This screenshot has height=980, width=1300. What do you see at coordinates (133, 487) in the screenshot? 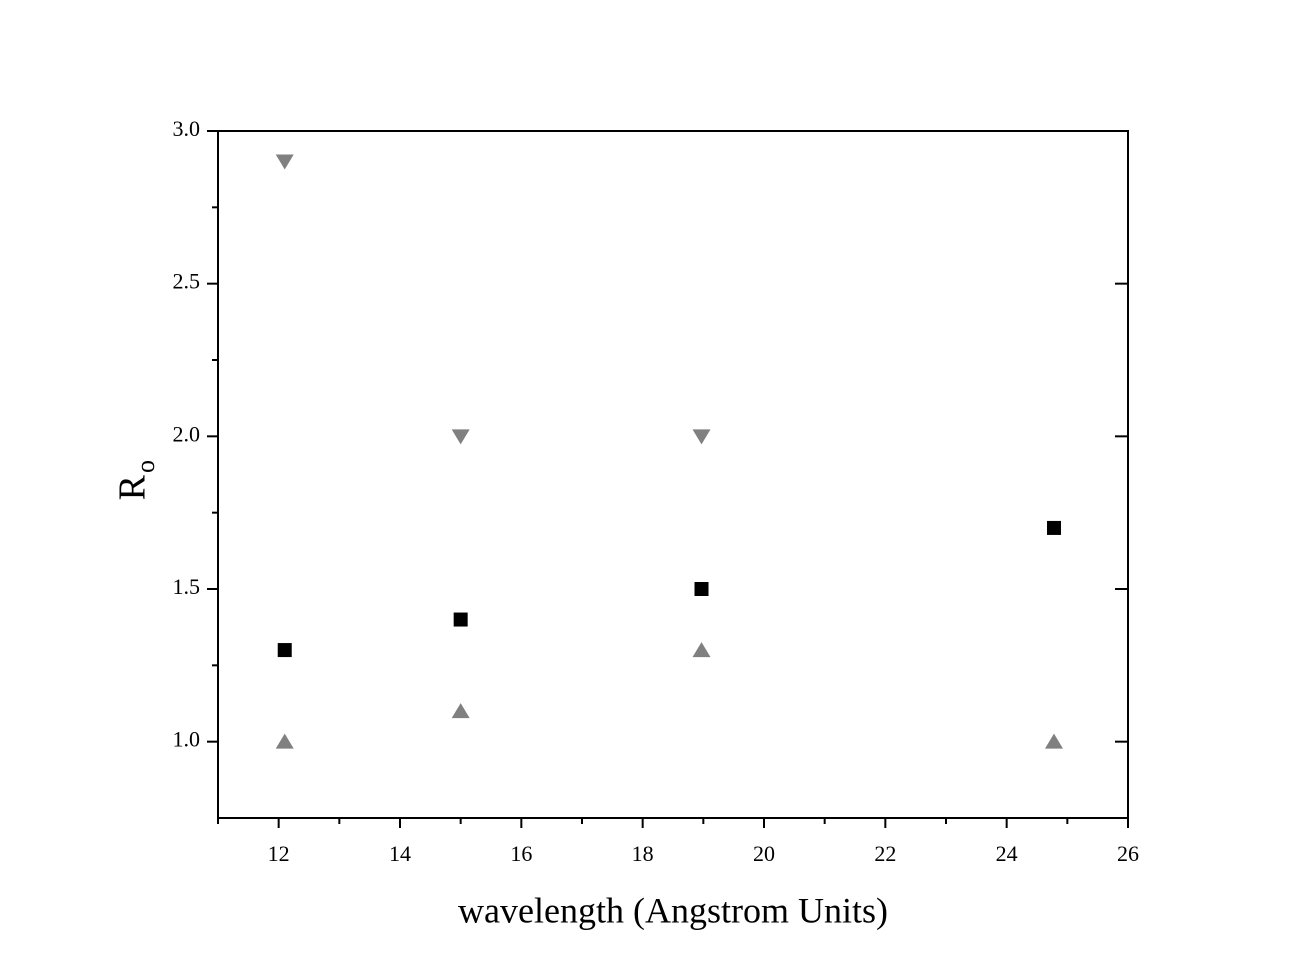
I see `y-axis-label: R` at bounding box center [133, 487].